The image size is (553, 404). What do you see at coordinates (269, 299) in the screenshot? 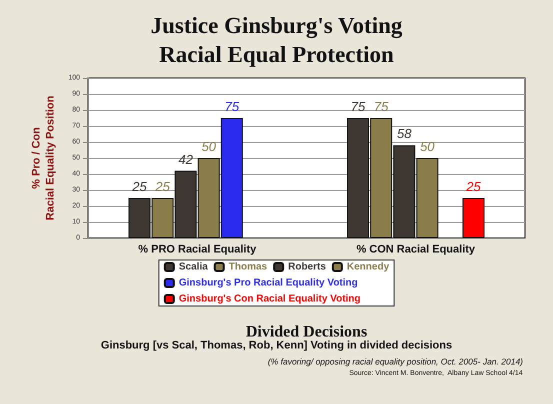
I see `legend-label: Ginsburg's Con Racial Equality Voting` at bounding box center [269, 299].